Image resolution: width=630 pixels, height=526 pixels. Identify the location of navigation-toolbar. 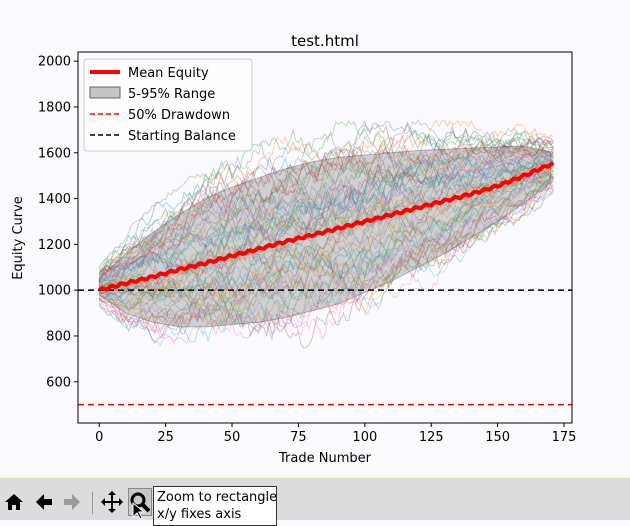
(315, 497).